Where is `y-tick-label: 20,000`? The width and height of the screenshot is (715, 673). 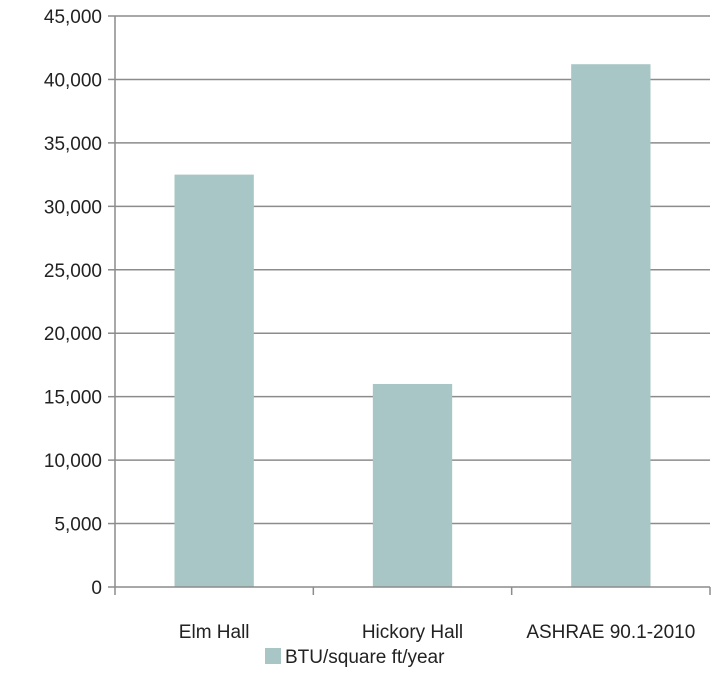
y-tick-label: 20,000 is located at coordinates (73, 334).